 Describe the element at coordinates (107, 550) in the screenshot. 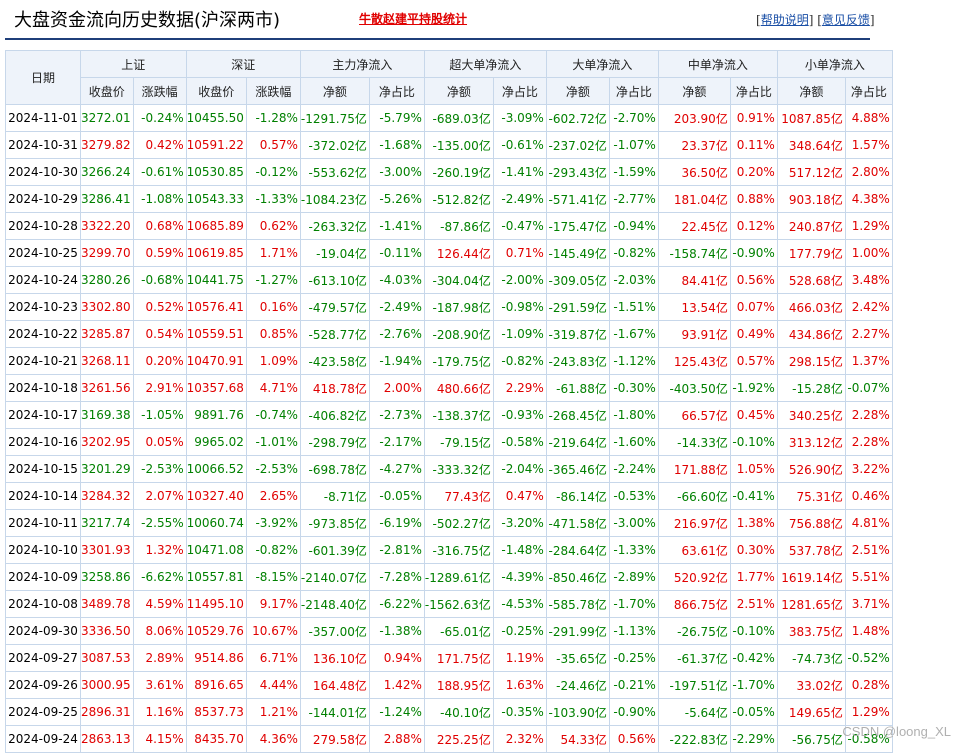

I see `table-cell: 3301.93` at that location.